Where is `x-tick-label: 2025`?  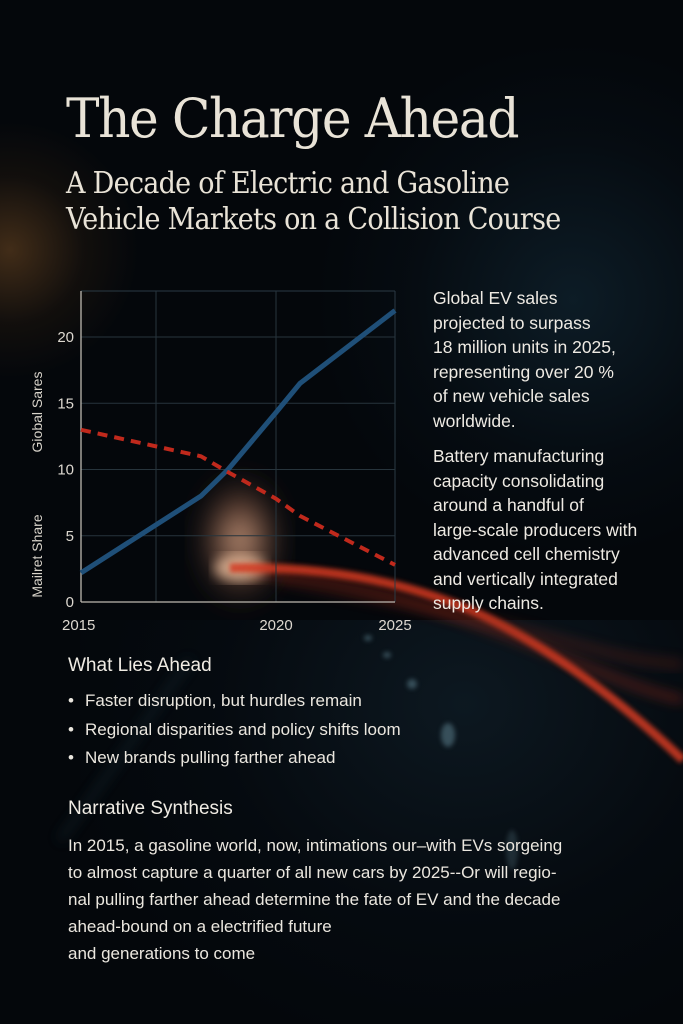 x-tick-label: 2025 is located at coordinates (394, 625).